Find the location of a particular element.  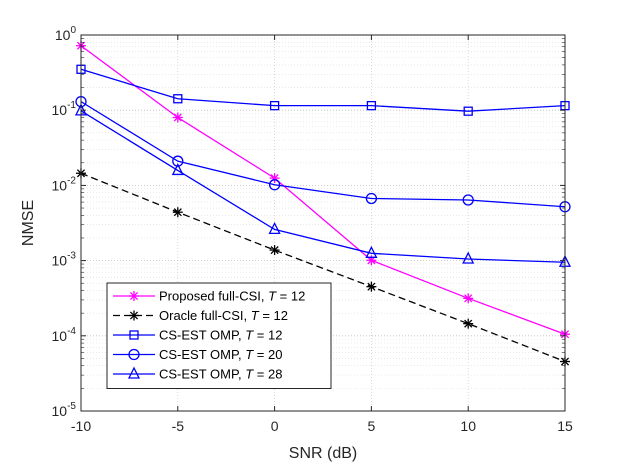

y-tick-label: 10⁰ is located at coordinates (66, 34).